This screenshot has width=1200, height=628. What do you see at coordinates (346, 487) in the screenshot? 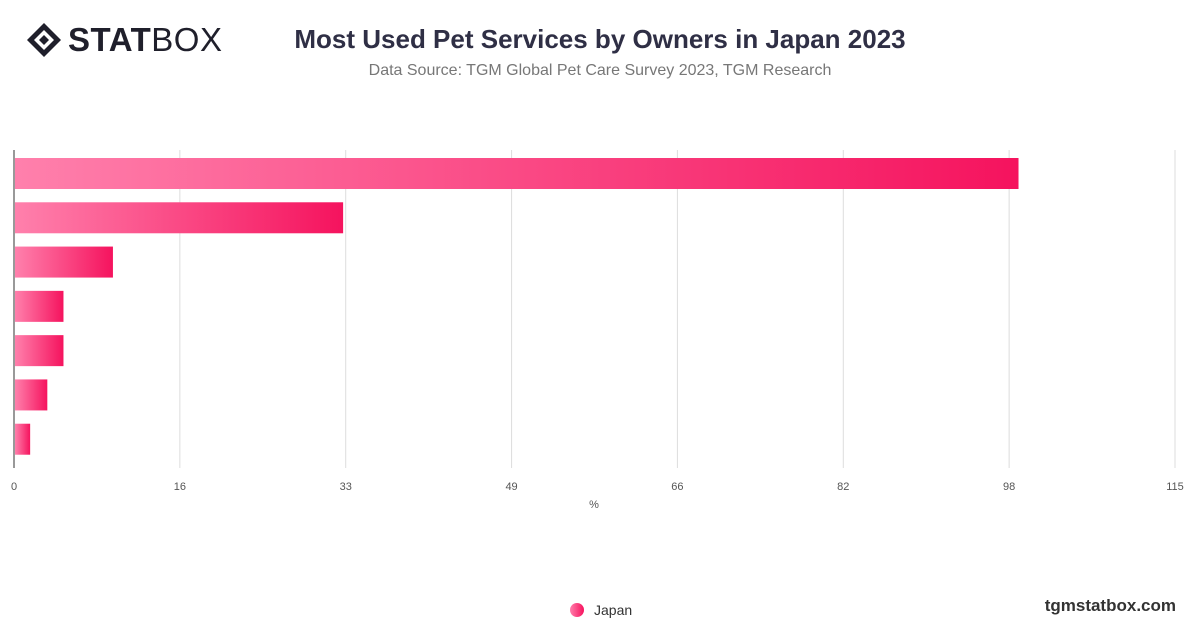
I see `x-tick-label: 33` at bounding box center [346, 487].